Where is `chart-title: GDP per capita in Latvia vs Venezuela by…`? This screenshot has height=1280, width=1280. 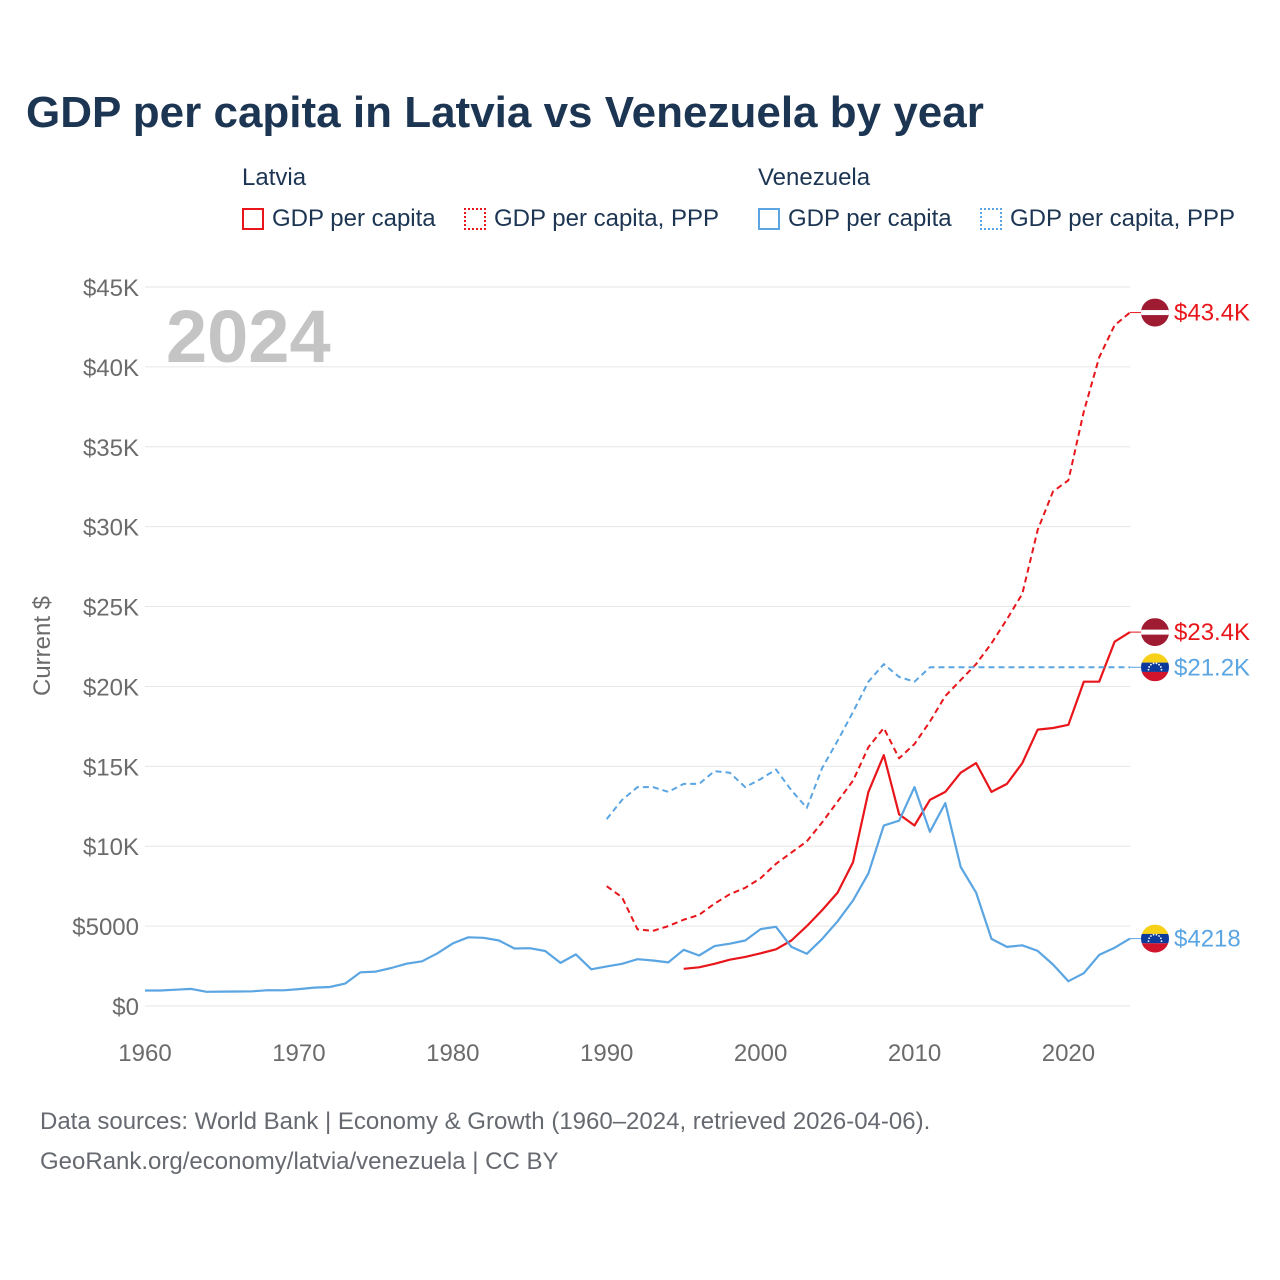
chart-title: GDP per capita in Latvia vs Venezuela by… is located at coordinates (505, 112).